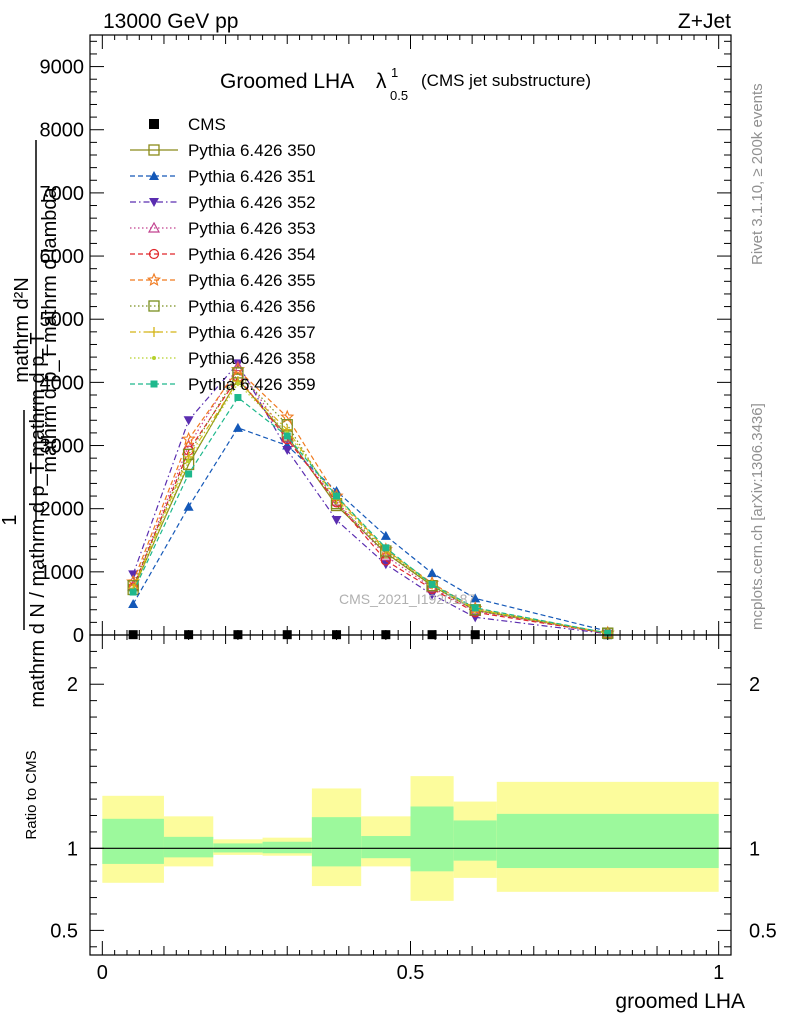 Image resolution: width=786 pixels, height=1024 pixels. Describe the element at coordinates (394, 72) in the screenshot. I see `plot-title-sup: 1` at that location.